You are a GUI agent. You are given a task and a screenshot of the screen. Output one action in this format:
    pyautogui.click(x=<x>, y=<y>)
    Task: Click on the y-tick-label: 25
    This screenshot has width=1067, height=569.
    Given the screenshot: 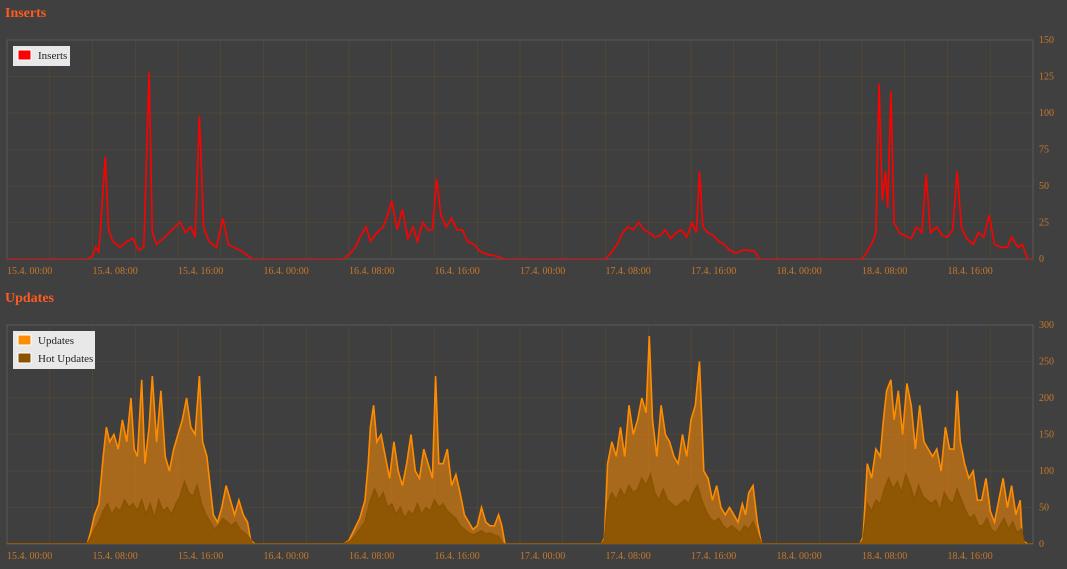 What is the action you would take?
    pyautogui.click(x=1044, y=223)
    